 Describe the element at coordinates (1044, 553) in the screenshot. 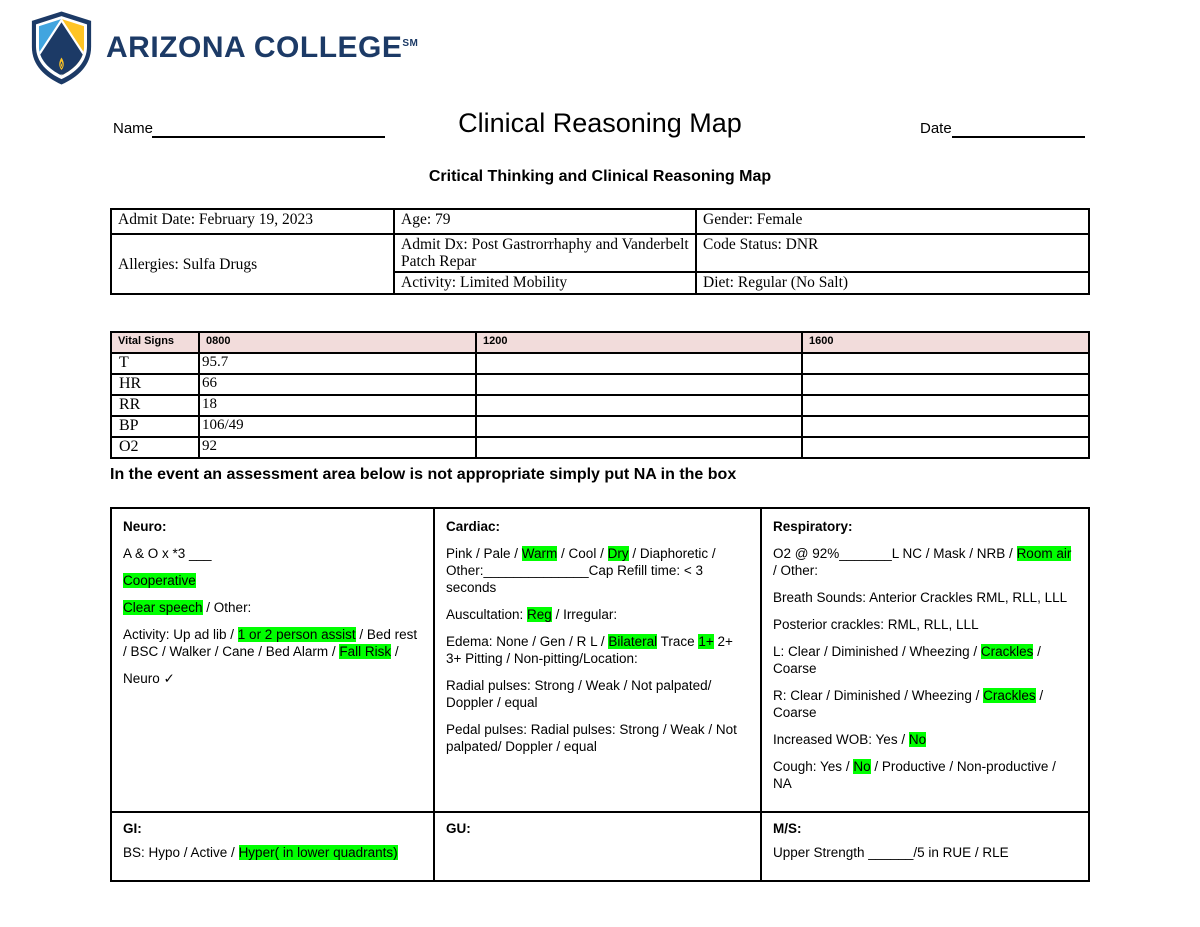

I see `highlighted-text: Room air` at that location.